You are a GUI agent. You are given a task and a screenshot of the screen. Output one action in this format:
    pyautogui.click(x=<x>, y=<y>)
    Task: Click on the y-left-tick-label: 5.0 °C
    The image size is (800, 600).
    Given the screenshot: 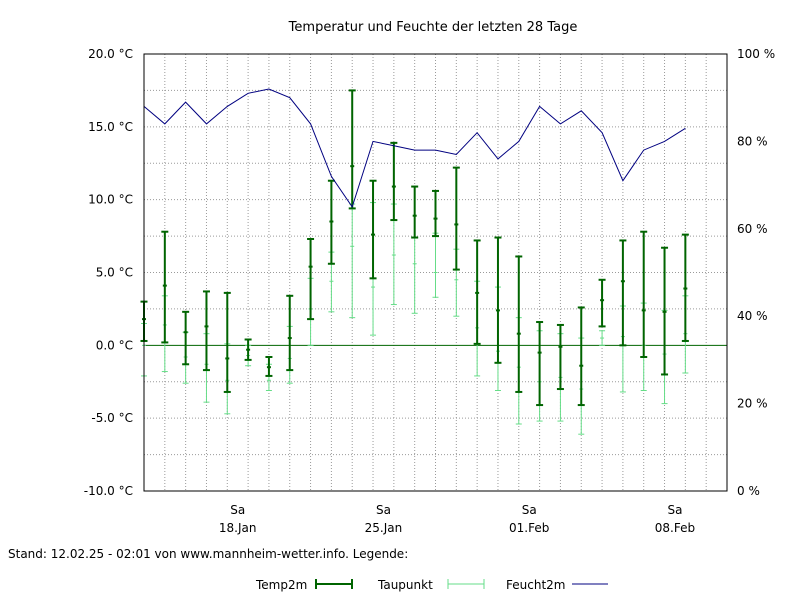 What is the action you would take?
    pyautogui.click(x=114, y=273)
    